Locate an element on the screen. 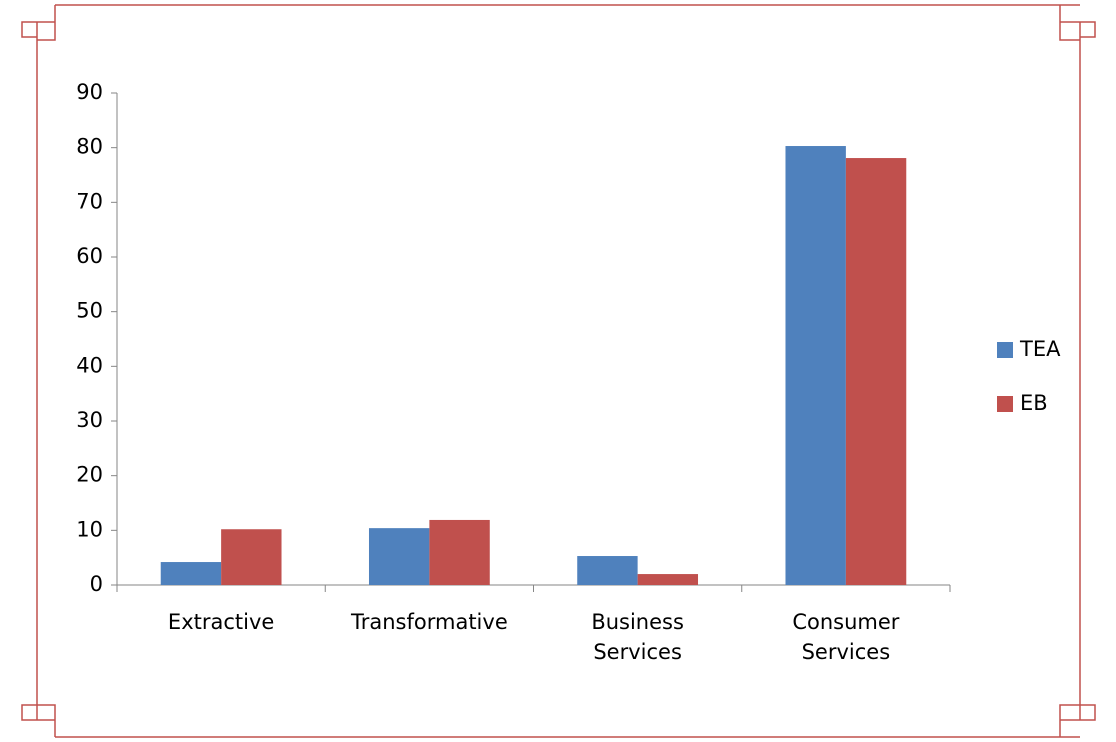 This screenshot has width=1116, height=742. y-tick-label: 70 is located at coordinates (89, 201).